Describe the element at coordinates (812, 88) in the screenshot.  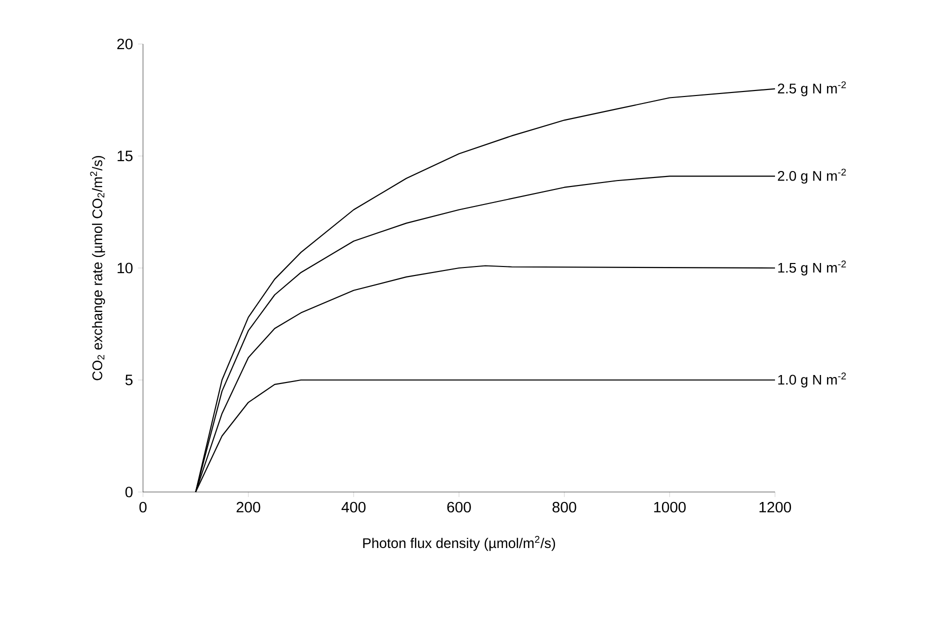
I see `series-label: 2.5 g N m$^{-2}$` at that location.